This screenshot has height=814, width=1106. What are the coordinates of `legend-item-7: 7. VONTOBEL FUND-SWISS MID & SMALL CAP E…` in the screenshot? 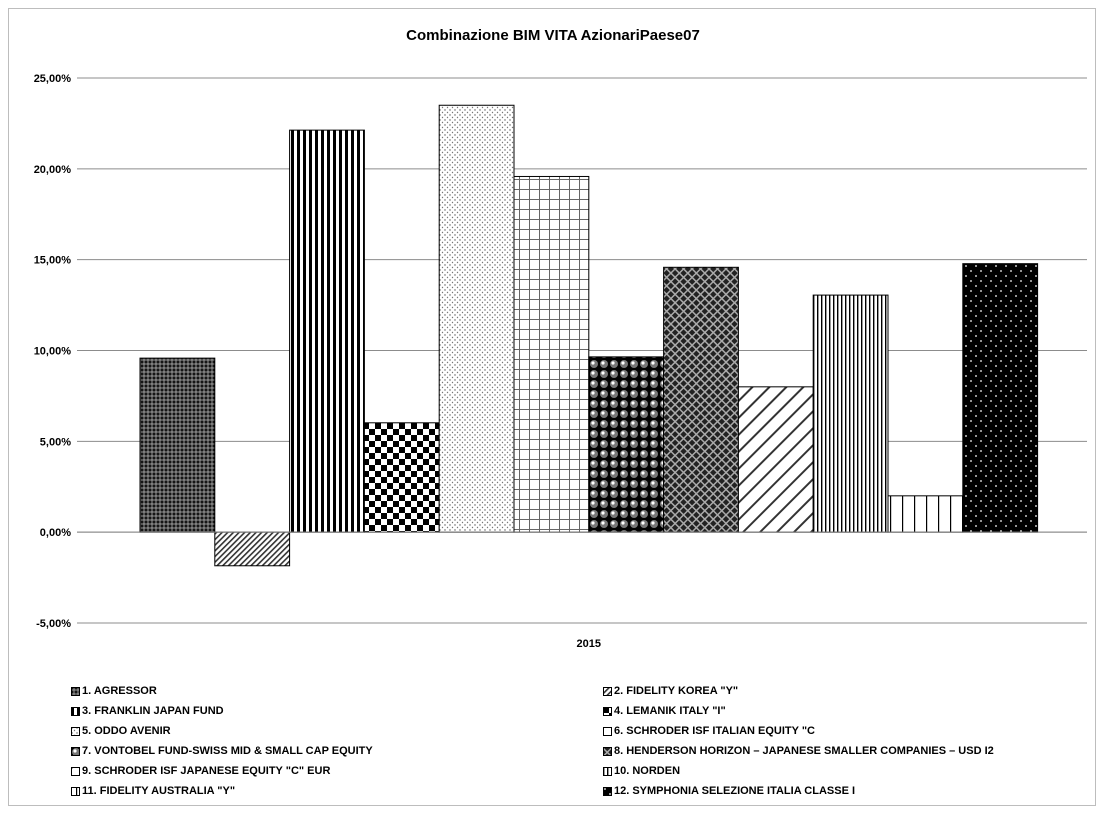 It's located at (222, 751).